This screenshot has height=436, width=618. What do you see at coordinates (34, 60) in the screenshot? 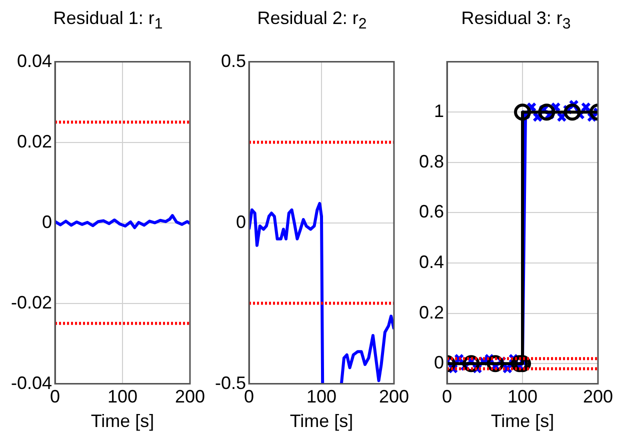
I see `y-tick-label: 0.04` at bounding box center [34, 60].